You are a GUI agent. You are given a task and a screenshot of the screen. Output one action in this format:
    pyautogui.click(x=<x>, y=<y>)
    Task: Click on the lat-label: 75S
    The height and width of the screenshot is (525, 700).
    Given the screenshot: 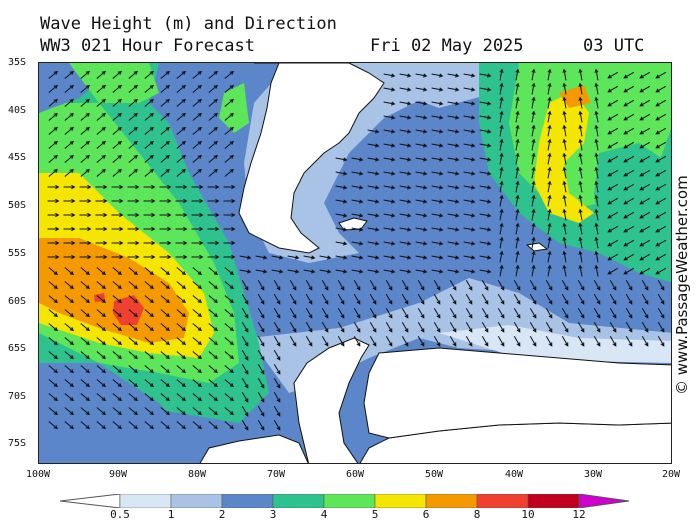 What is the action you would take?
    pyautogui.click(x=17, y=443)
    